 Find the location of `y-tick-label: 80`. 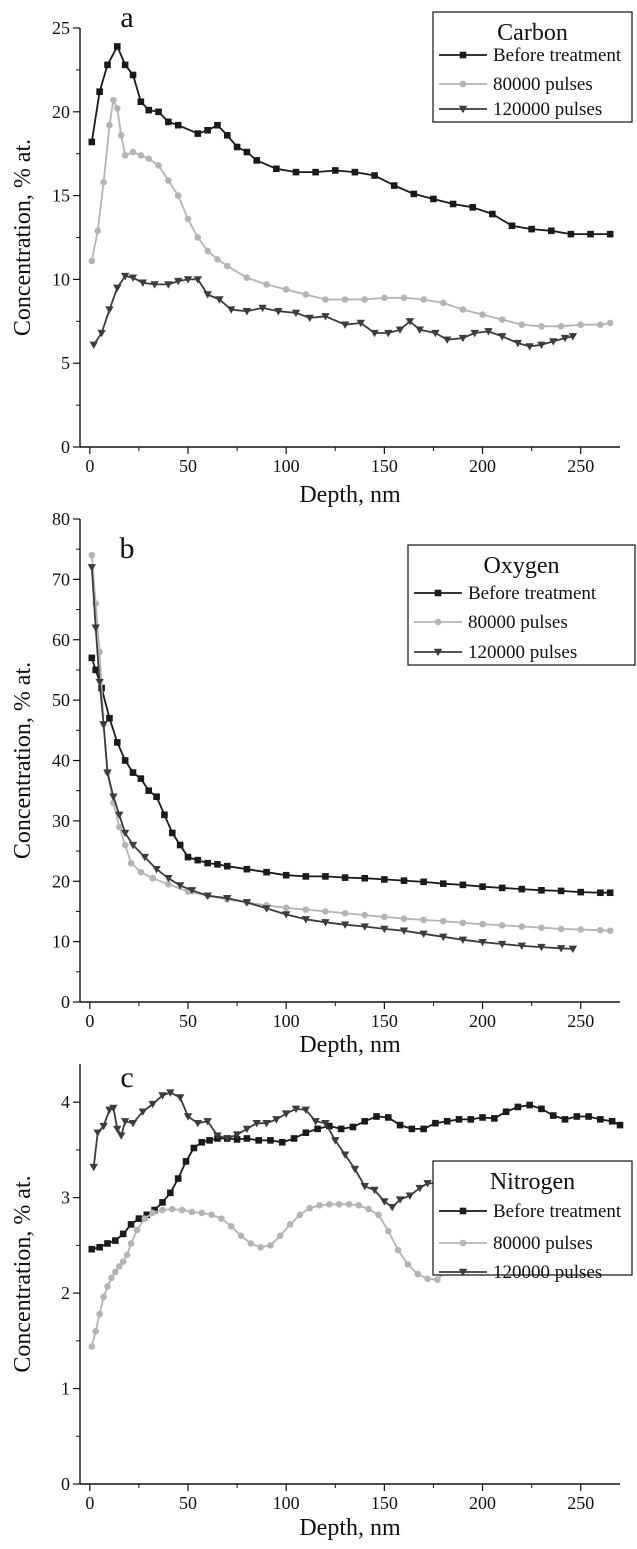

y-tick-label: 80 is located at coordinates (61, 519).